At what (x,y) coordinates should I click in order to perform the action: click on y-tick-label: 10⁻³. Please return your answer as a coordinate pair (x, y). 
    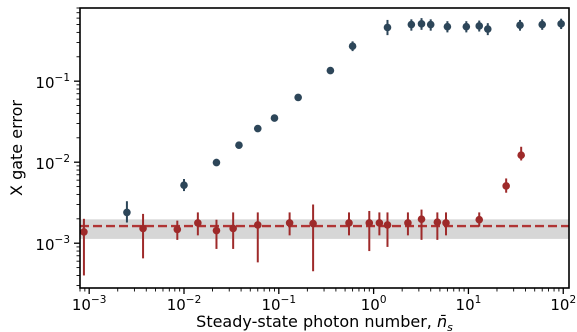
    Looking at the image, I should click on (52, 244).